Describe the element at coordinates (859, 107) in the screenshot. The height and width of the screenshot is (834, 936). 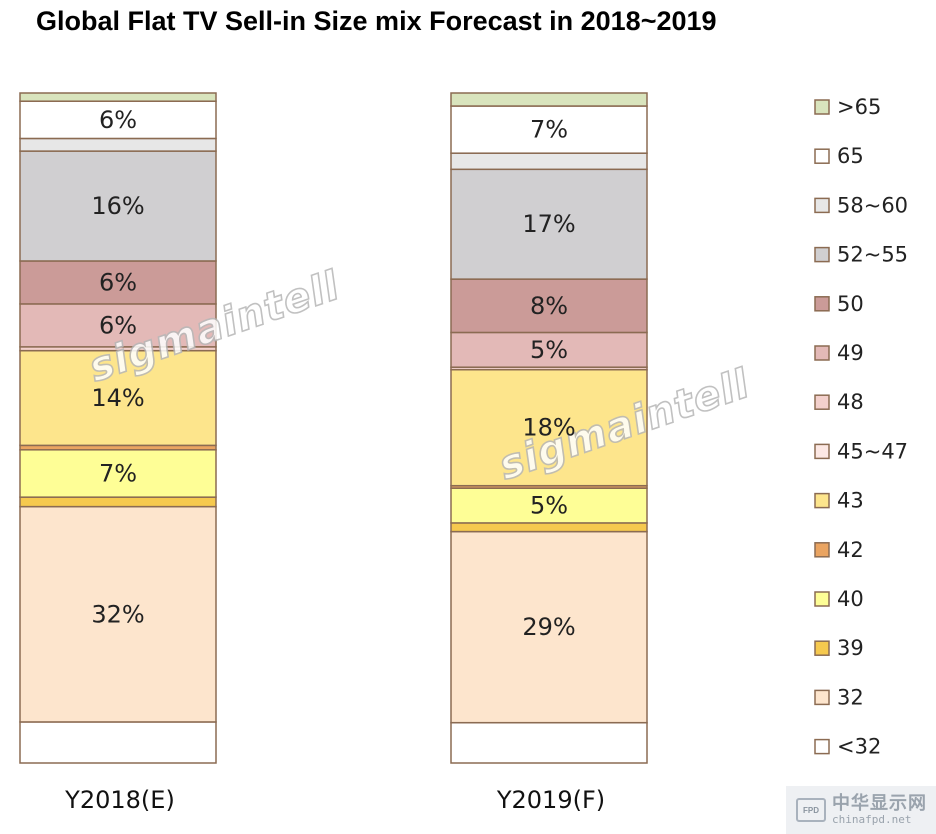
I see `legend-label: >65` at that location.